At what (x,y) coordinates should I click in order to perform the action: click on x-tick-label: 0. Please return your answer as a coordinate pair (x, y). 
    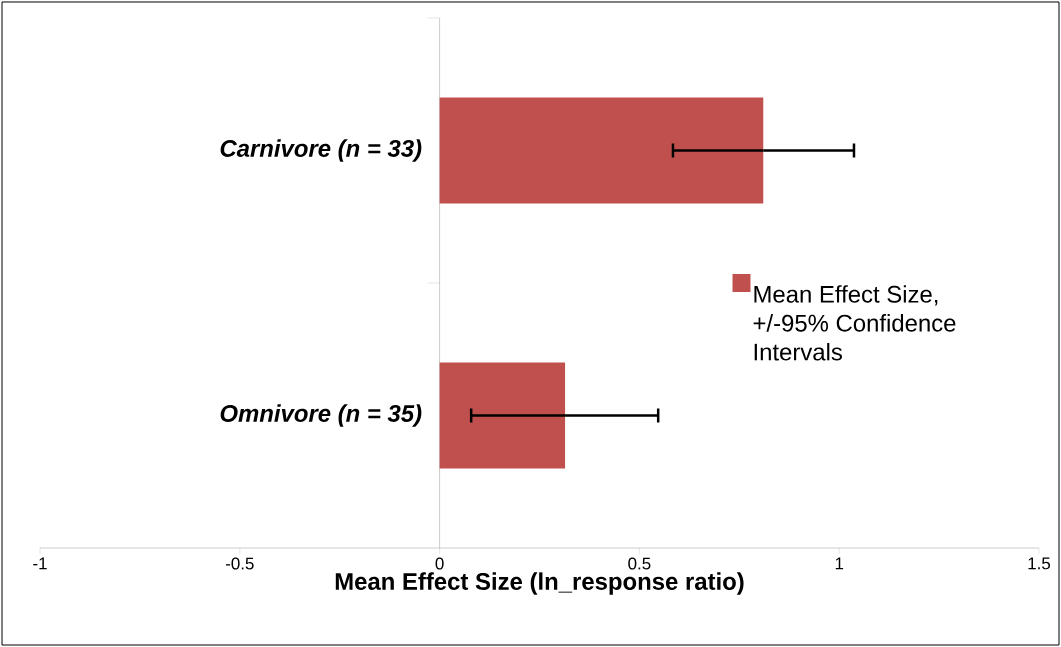
    Looking at the image, I should click on (439, 563).